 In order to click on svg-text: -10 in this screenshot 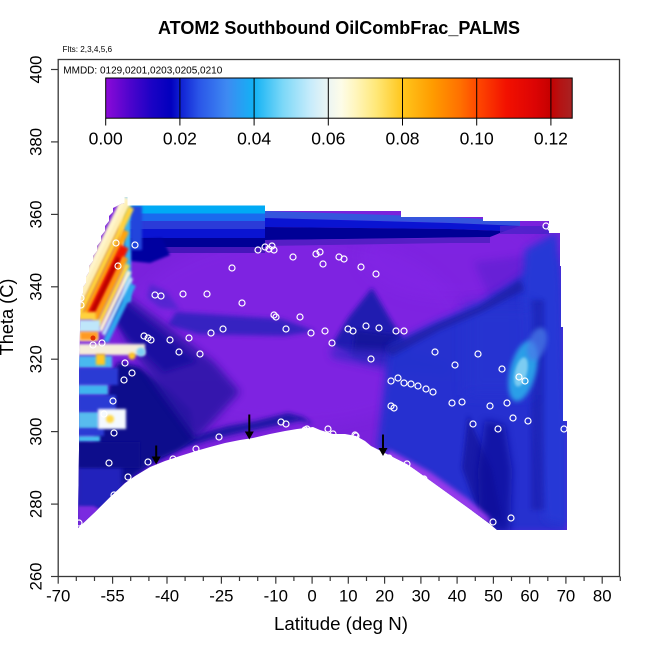, I will do `click(276, 596)`.